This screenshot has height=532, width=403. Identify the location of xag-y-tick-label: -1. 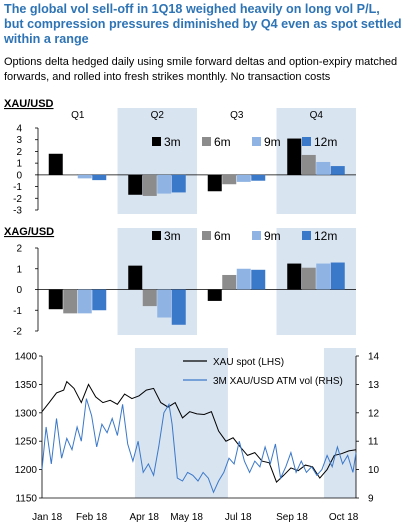
(17, 311).